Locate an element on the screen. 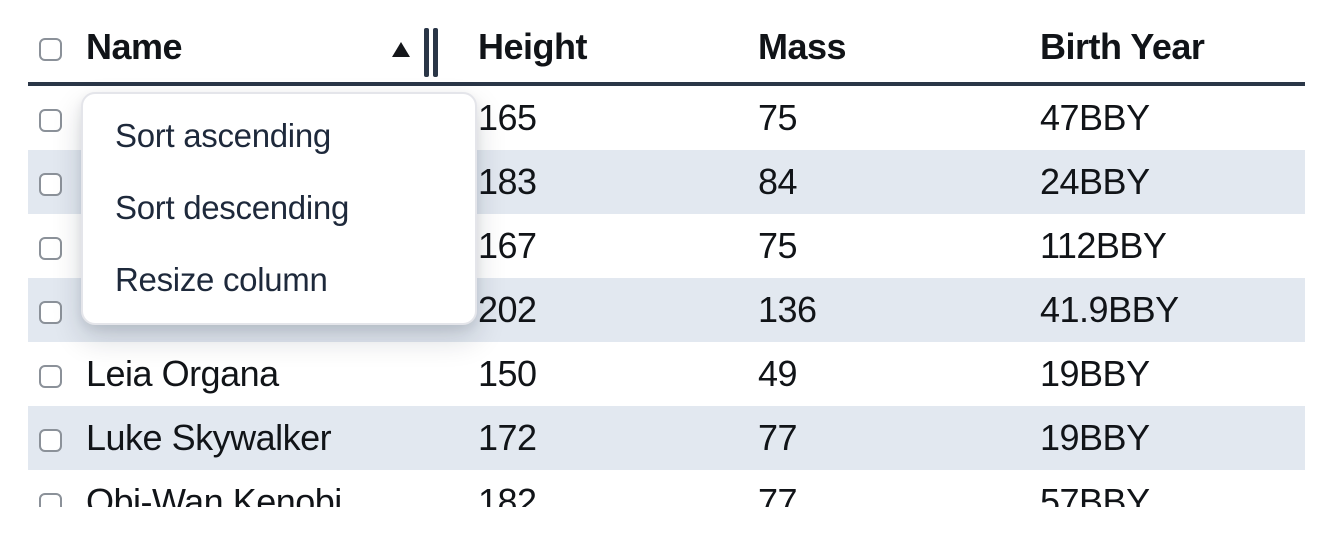  table-row: Obi-Wan Kenobi 182 77 57BBY is located at coordinates (666, 488).